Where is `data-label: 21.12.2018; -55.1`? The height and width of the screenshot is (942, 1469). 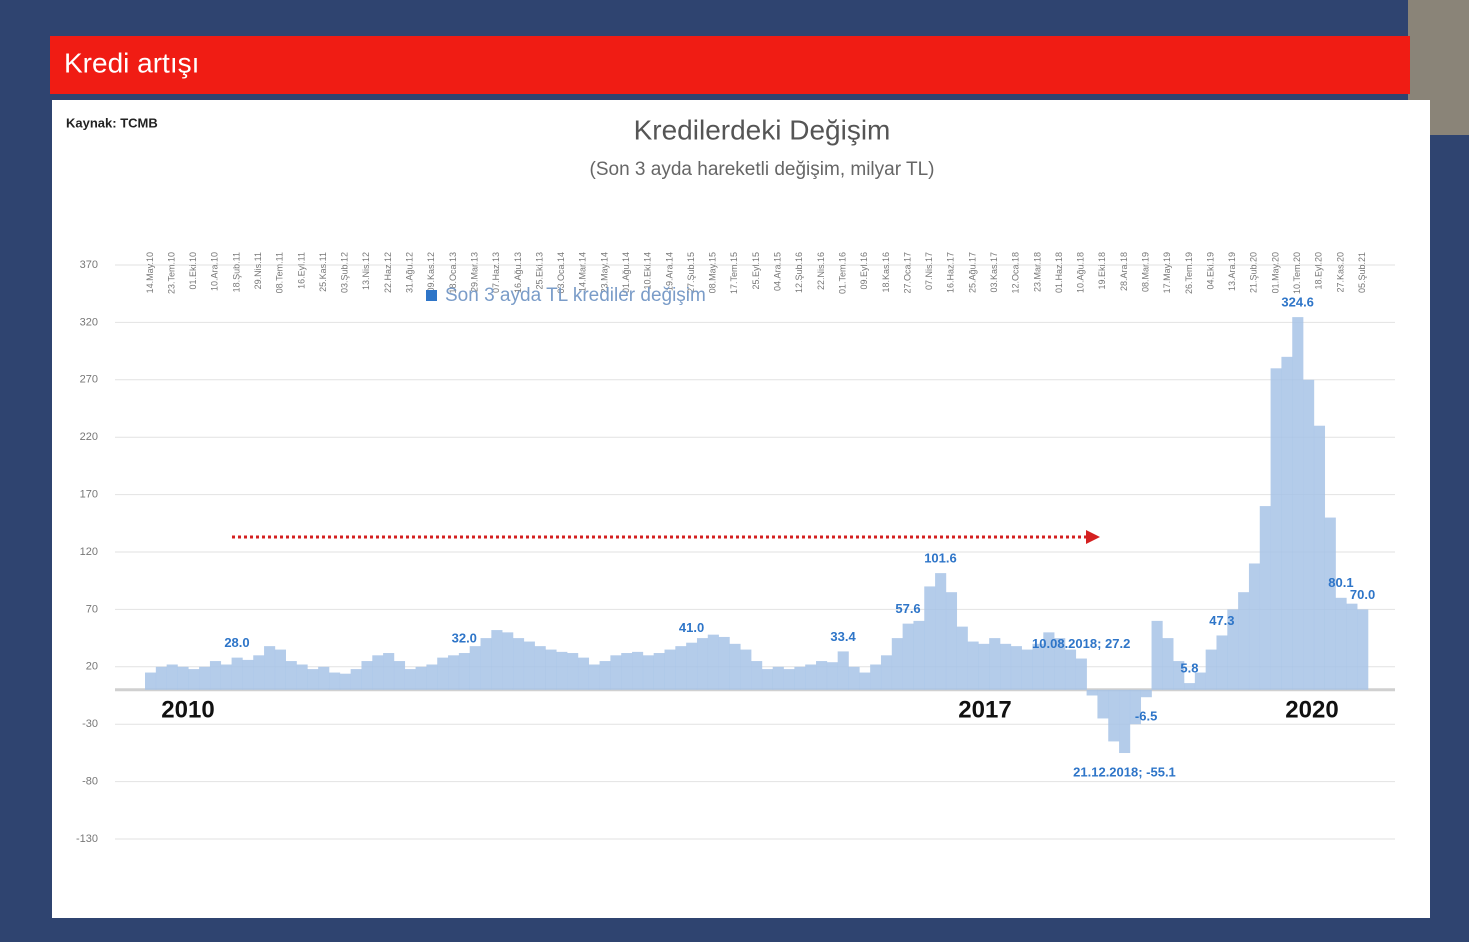 data-label: 21.12.2018; -55.1 is located at coordinates (1124, 771).